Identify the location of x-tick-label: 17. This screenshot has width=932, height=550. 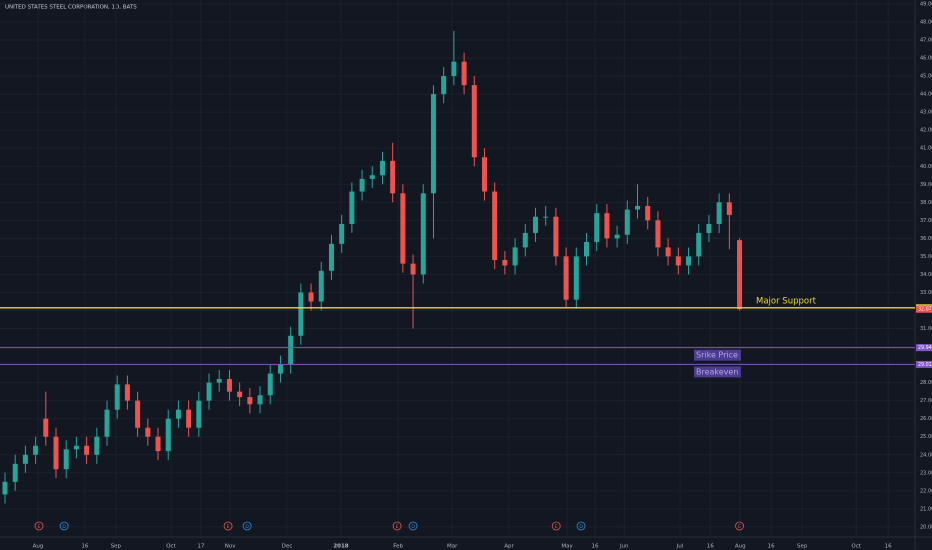
(200, 547).